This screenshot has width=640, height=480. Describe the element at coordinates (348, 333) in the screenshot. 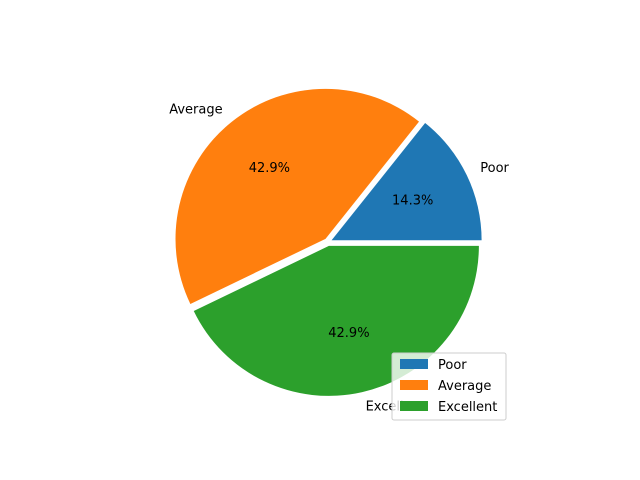

I see `percent-label-excellent: 42.9%` at that location.